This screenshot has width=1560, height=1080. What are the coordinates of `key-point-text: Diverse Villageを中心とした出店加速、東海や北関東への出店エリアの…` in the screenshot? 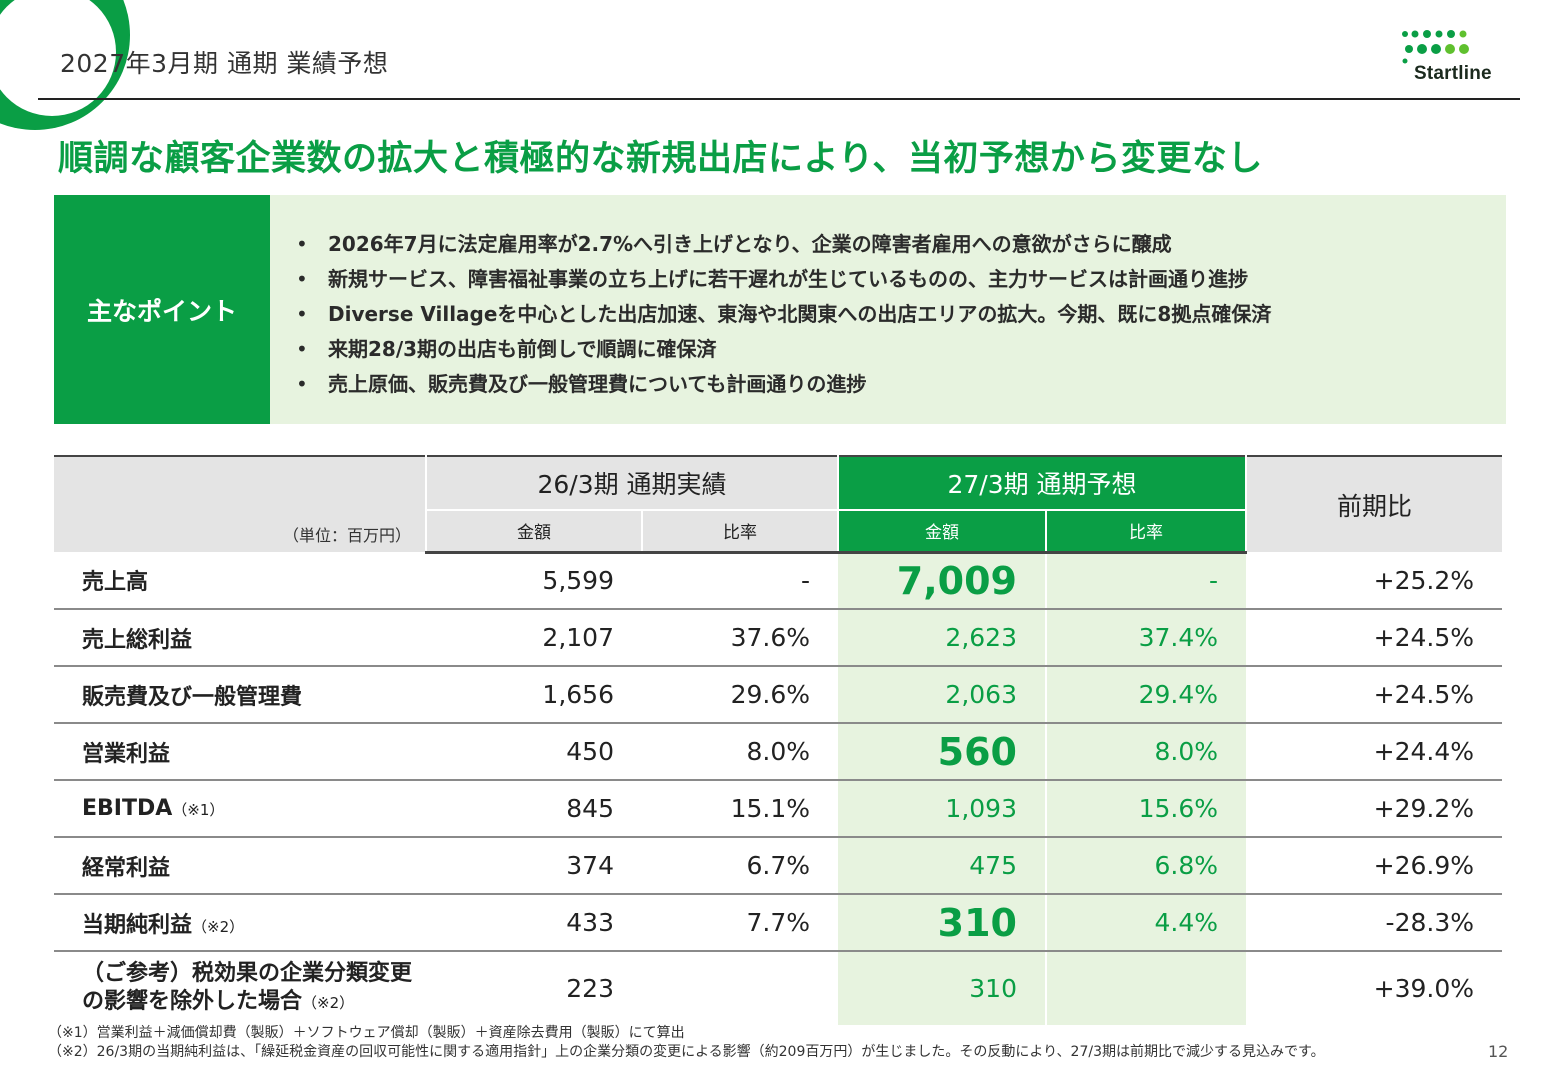 It's located at (800, 314).